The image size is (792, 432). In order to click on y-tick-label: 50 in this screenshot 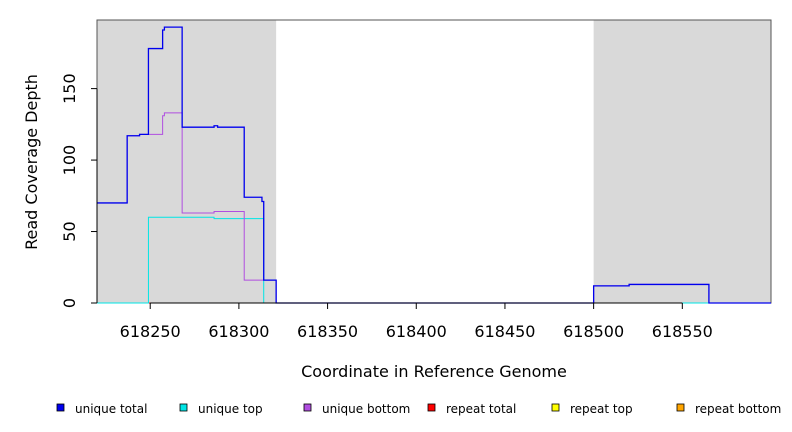, I will do `click(69, 231)`.